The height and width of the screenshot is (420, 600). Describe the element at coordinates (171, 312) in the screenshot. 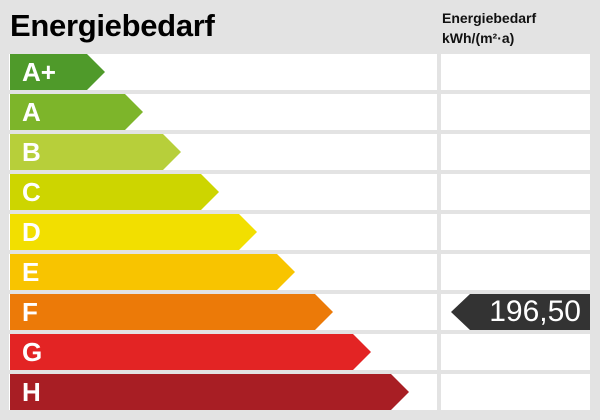

I see `class-arrow-f: F` at that location.